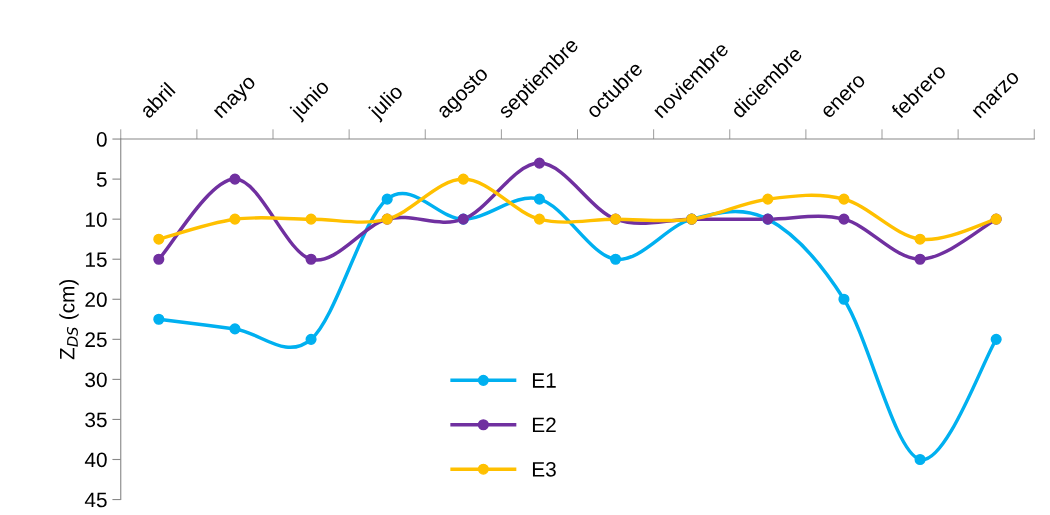  What do you see at coordinates (544, 380) in the screenshot?
I see `legend-label: E1` at bounding box center [544, 380].